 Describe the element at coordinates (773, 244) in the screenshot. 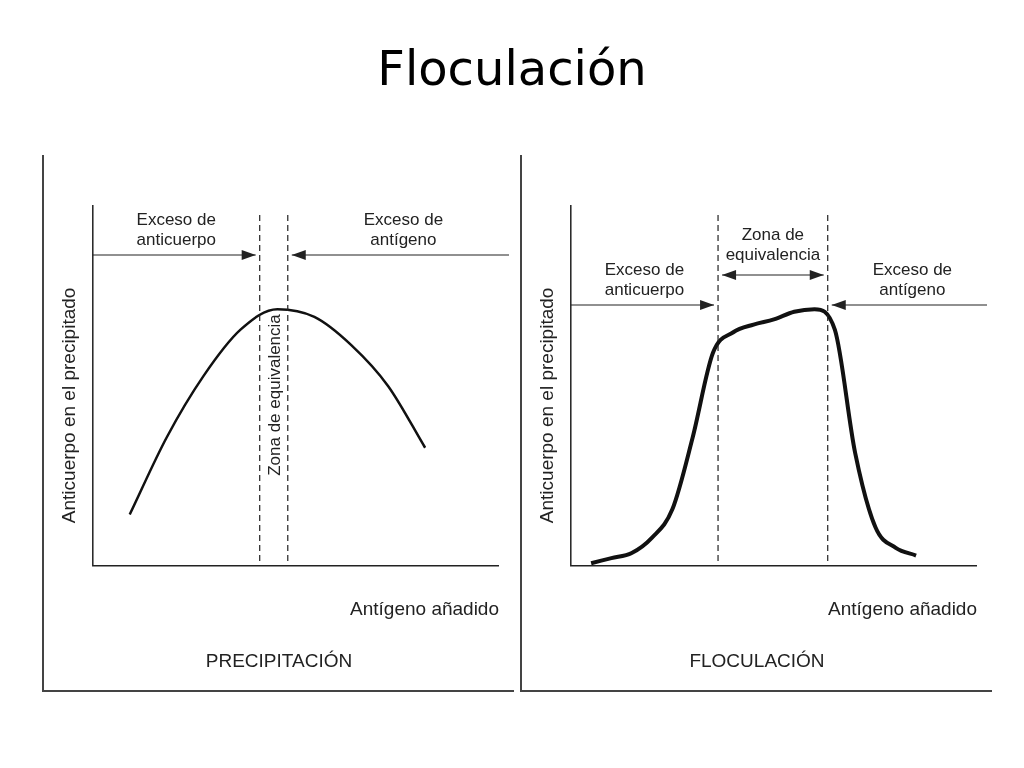

I see `text: Zona de equivalencia` at that location.